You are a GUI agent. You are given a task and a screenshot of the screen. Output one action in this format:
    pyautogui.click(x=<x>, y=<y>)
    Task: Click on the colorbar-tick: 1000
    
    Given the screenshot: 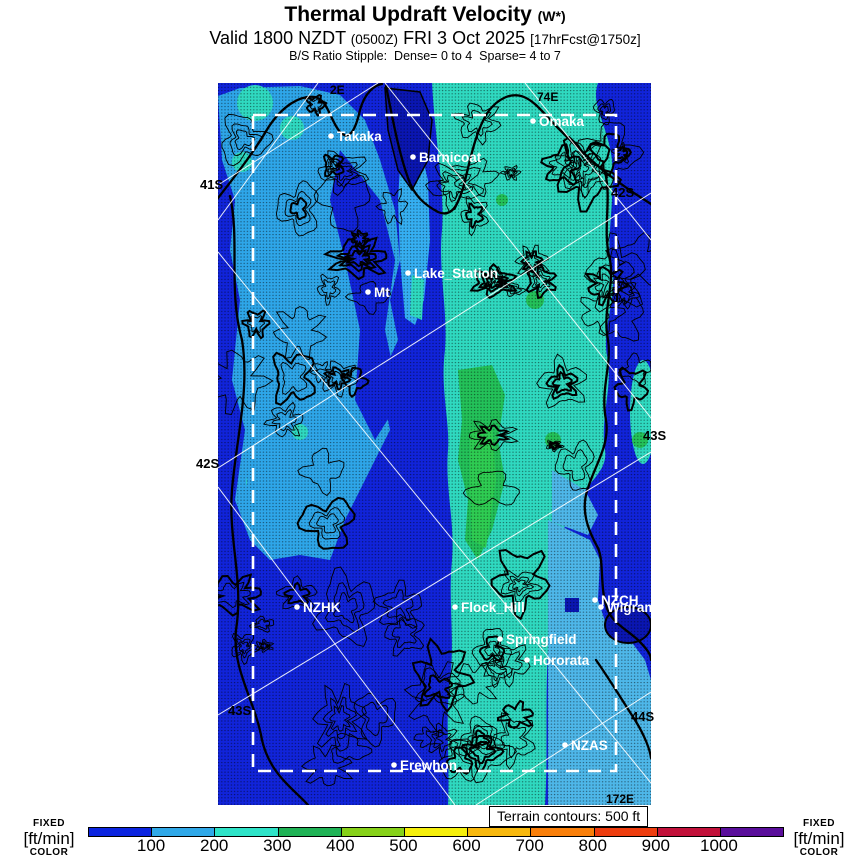 What is the action you would take?
    pyautogui.click(x=718, y=845)
    